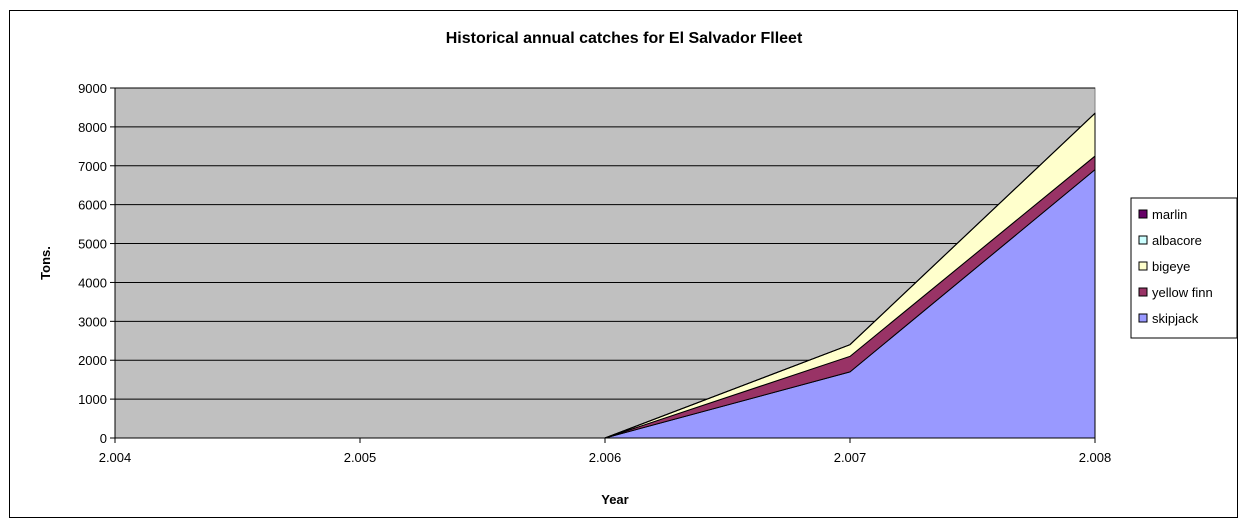 The width and height of the screenshot is (1248, 524). Describe the element at coordinates (92, 282) in the screenshot. I see `y-tick-label: 4000` at that location.